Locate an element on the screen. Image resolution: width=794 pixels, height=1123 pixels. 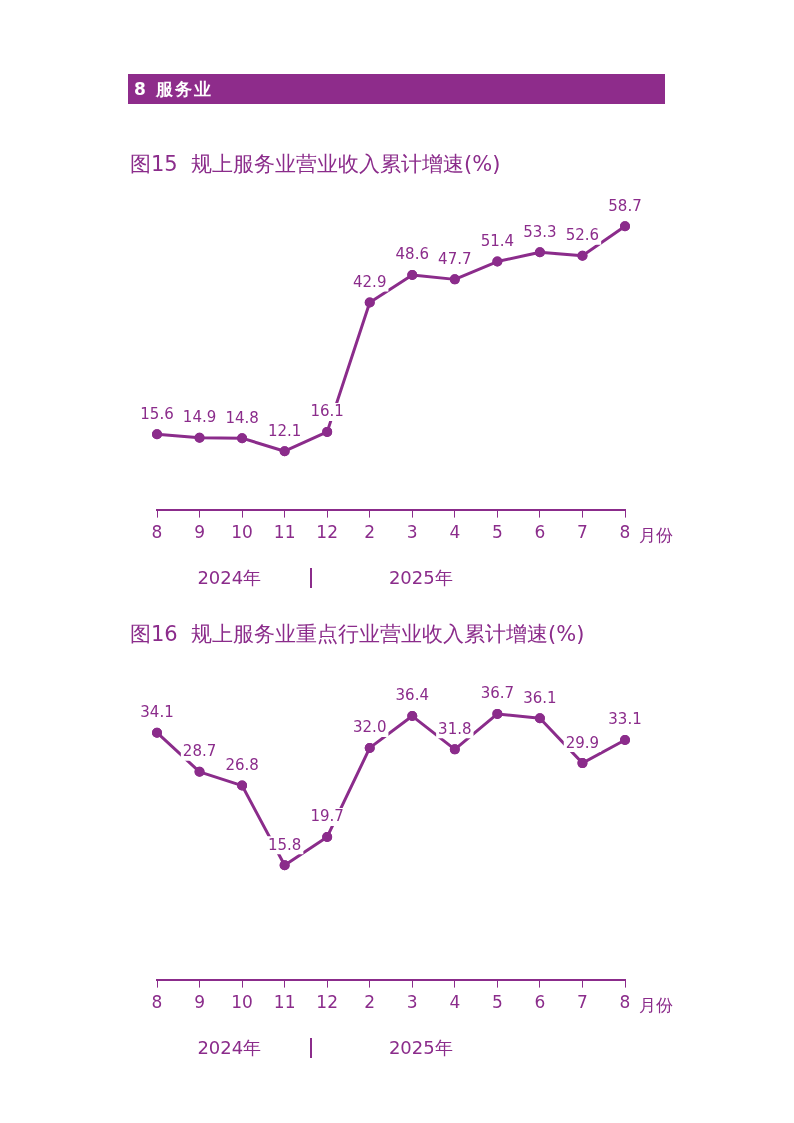
data-label: 36.7 is located at coordinates (497, 693).